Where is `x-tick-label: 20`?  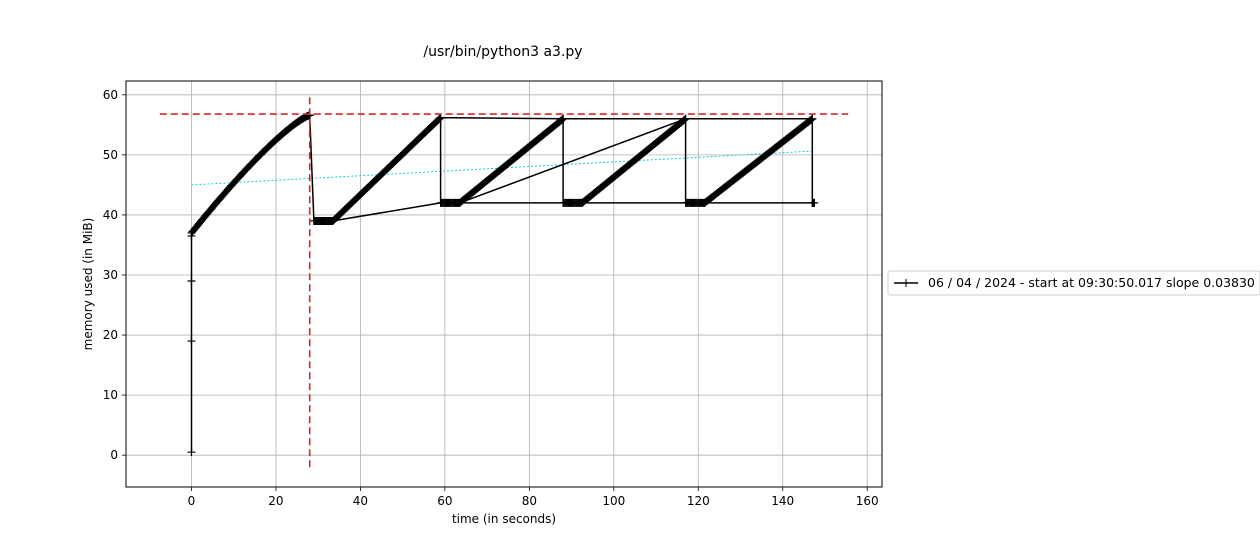
x-tick-label: 20 is located at coordinates (275, 501).